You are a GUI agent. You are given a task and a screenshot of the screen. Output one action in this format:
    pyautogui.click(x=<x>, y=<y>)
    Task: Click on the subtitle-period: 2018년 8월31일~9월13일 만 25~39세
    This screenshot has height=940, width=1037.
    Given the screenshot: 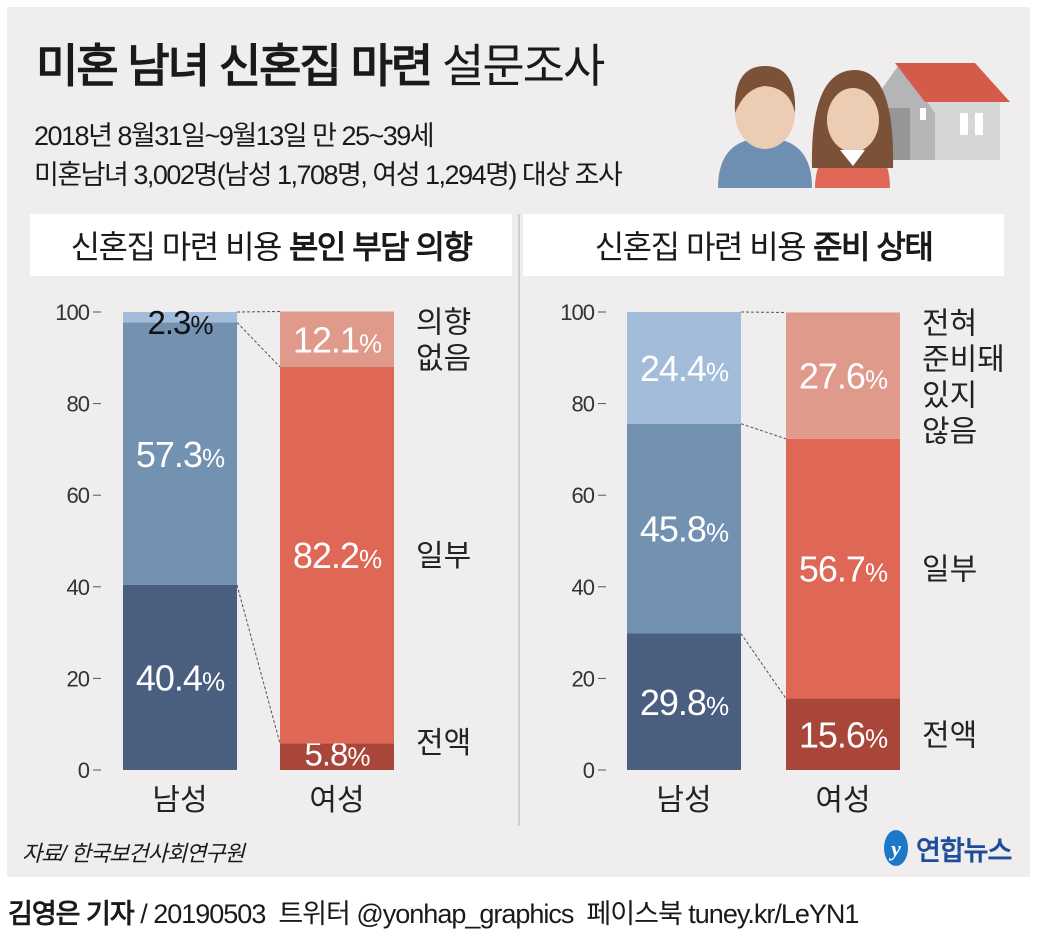 What is the action you would take?
    pyautogui.click(x=234, y=136)
    